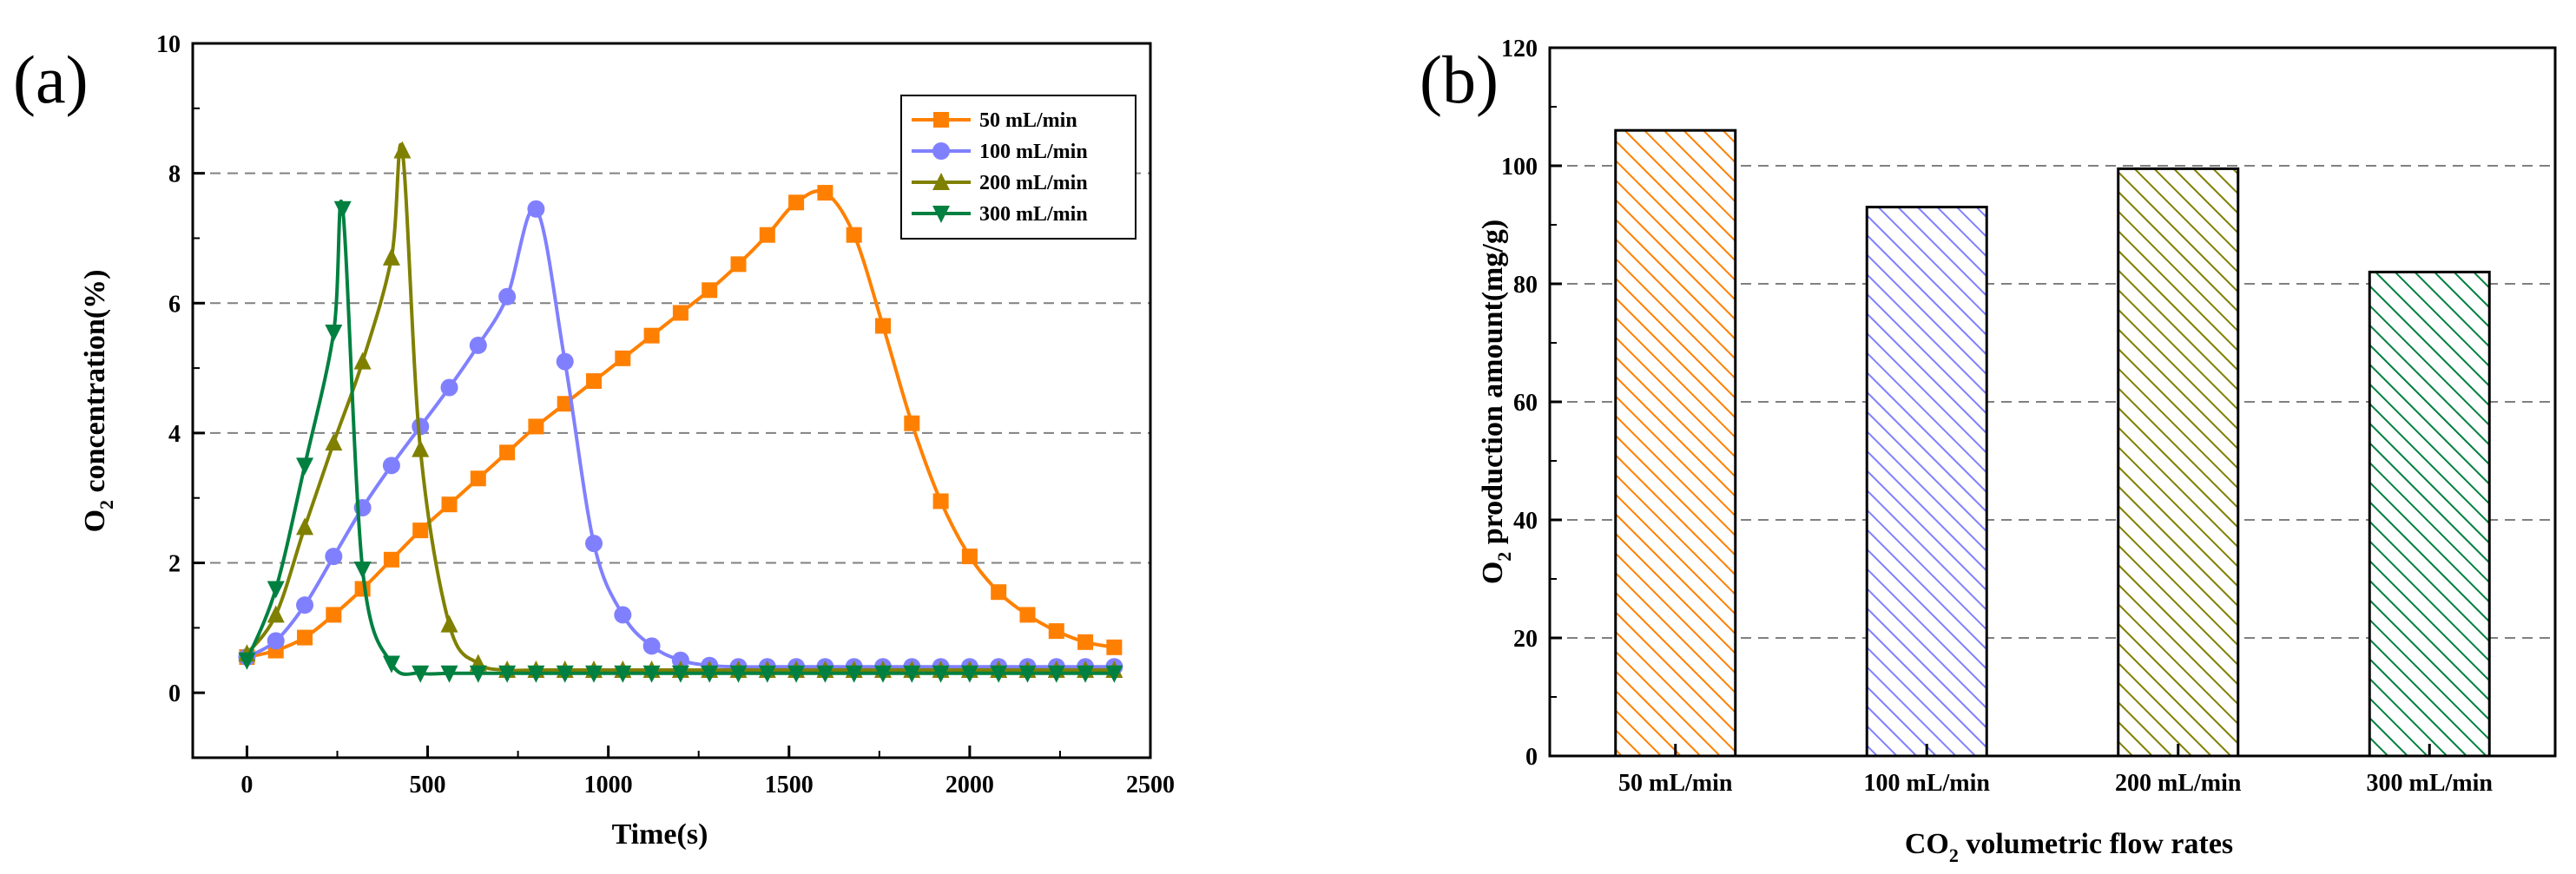 This screenshot has height=874, width=2576. I want to click on panel-a-y-tick-label: 2, so click(174, 564).